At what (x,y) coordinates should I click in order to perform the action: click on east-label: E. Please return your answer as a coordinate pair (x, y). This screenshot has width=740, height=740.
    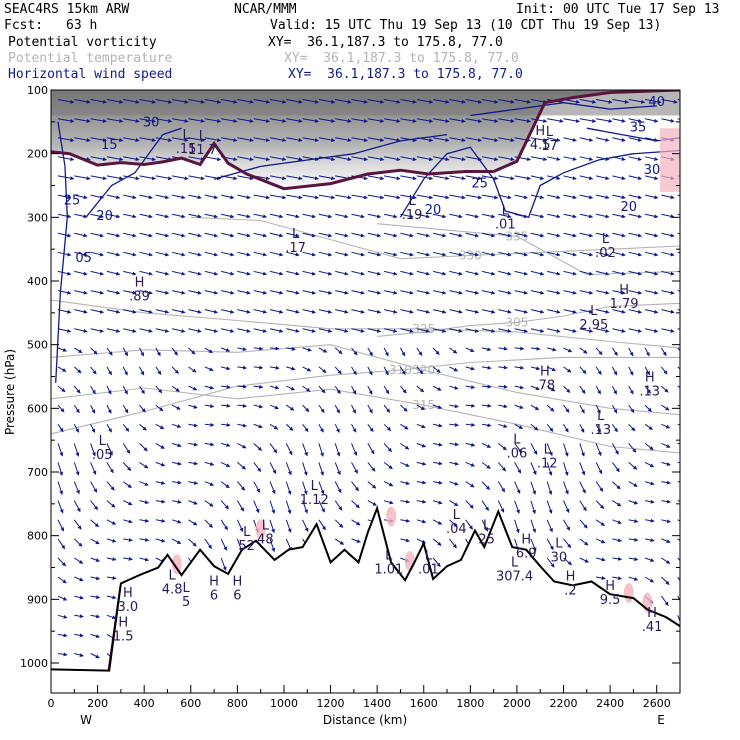
    Looking at the image, I should click on (661, 720).